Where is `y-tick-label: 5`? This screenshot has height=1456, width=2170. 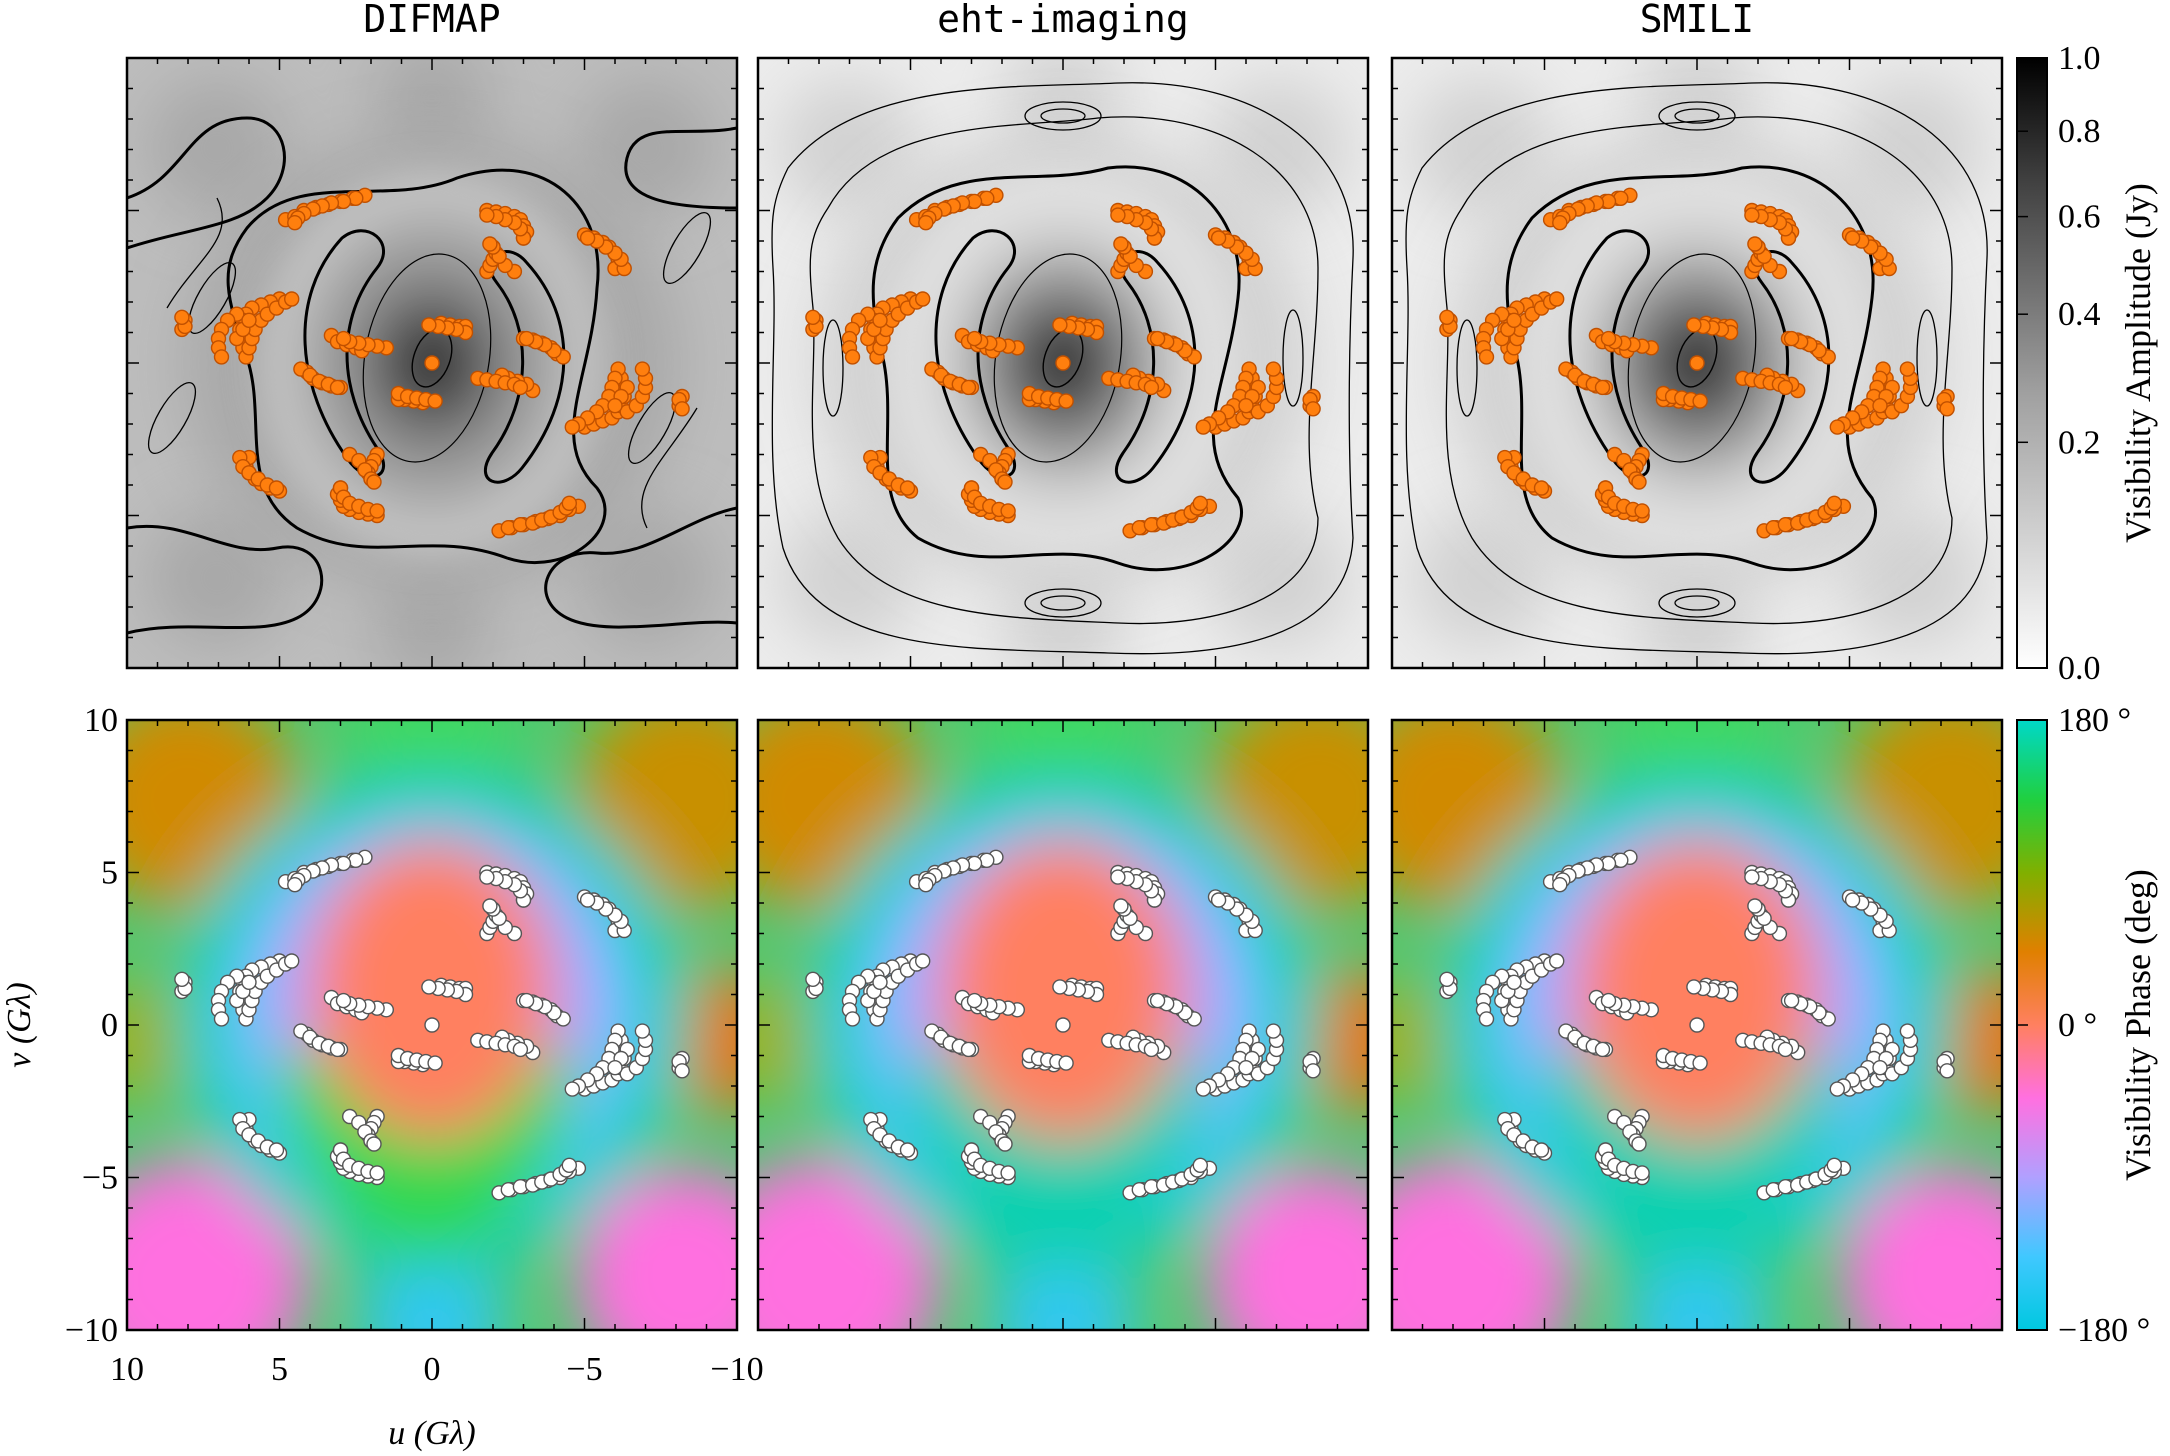
y-tick-label: 5 is located at coordinates (109, 873).